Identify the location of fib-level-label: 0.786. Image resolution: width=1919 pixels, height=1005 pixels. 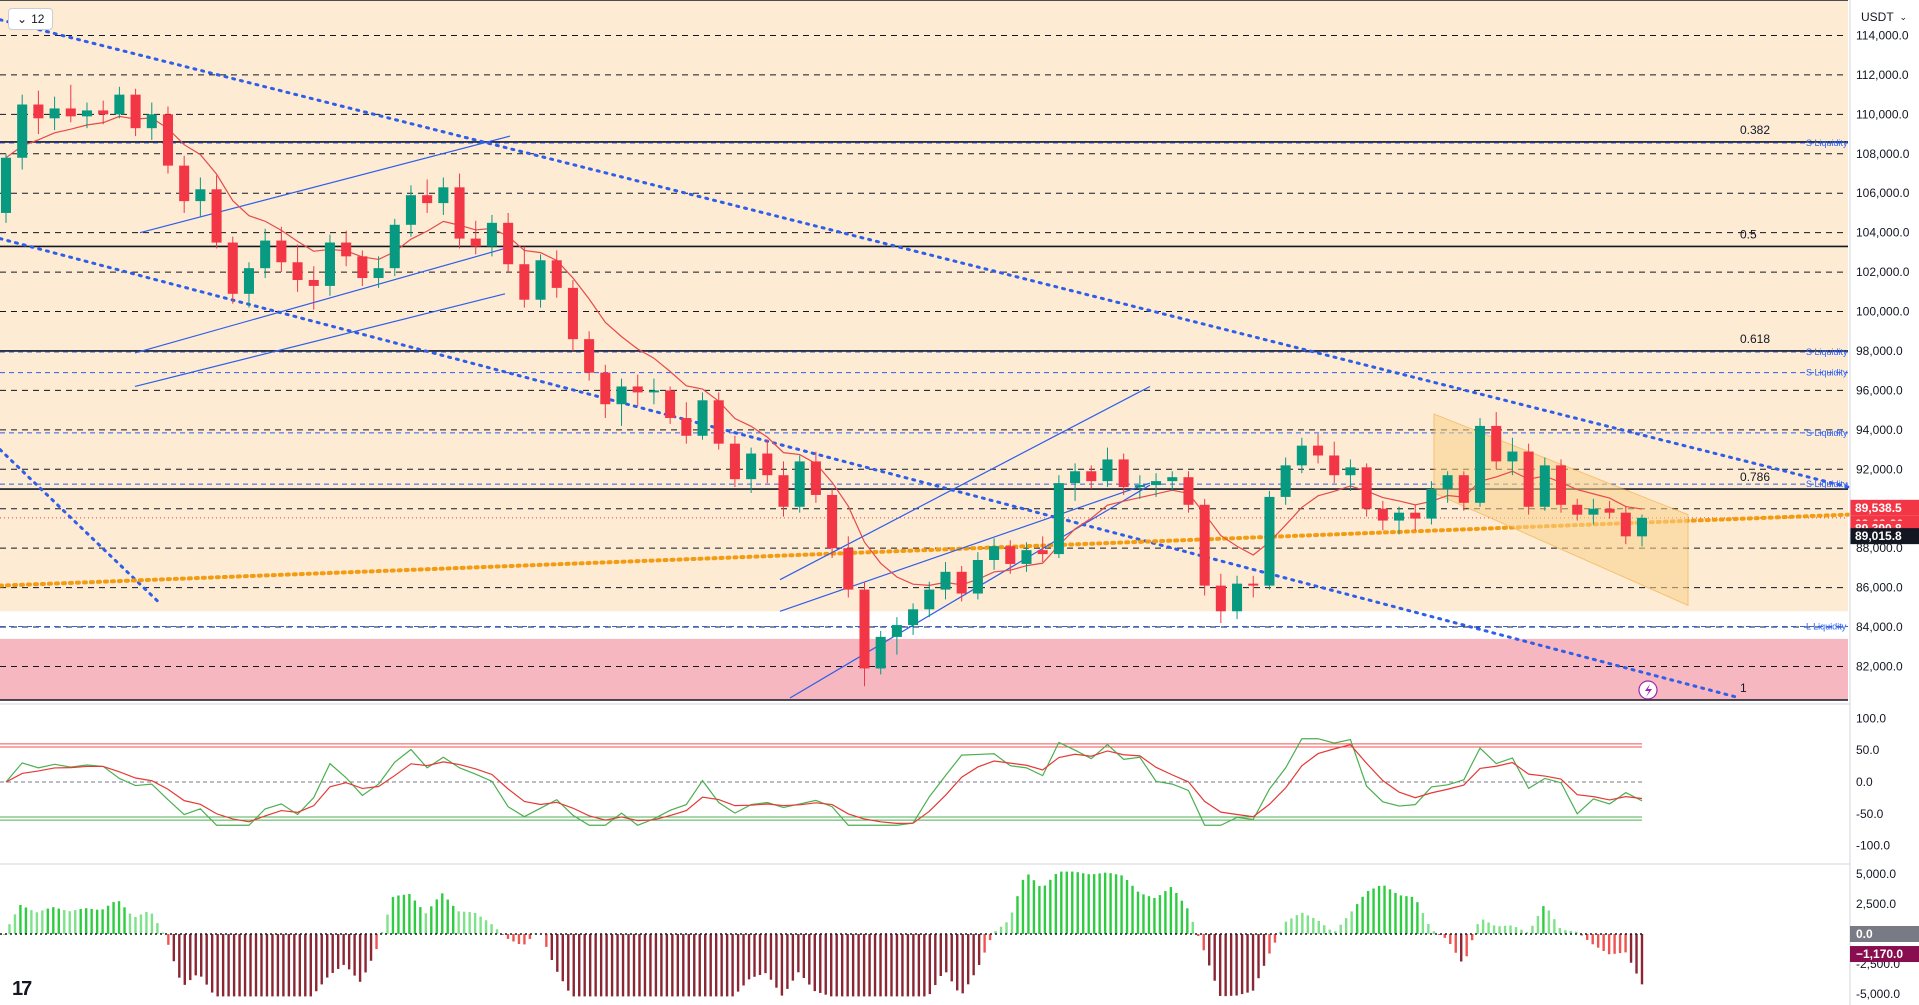
(1755, 477).